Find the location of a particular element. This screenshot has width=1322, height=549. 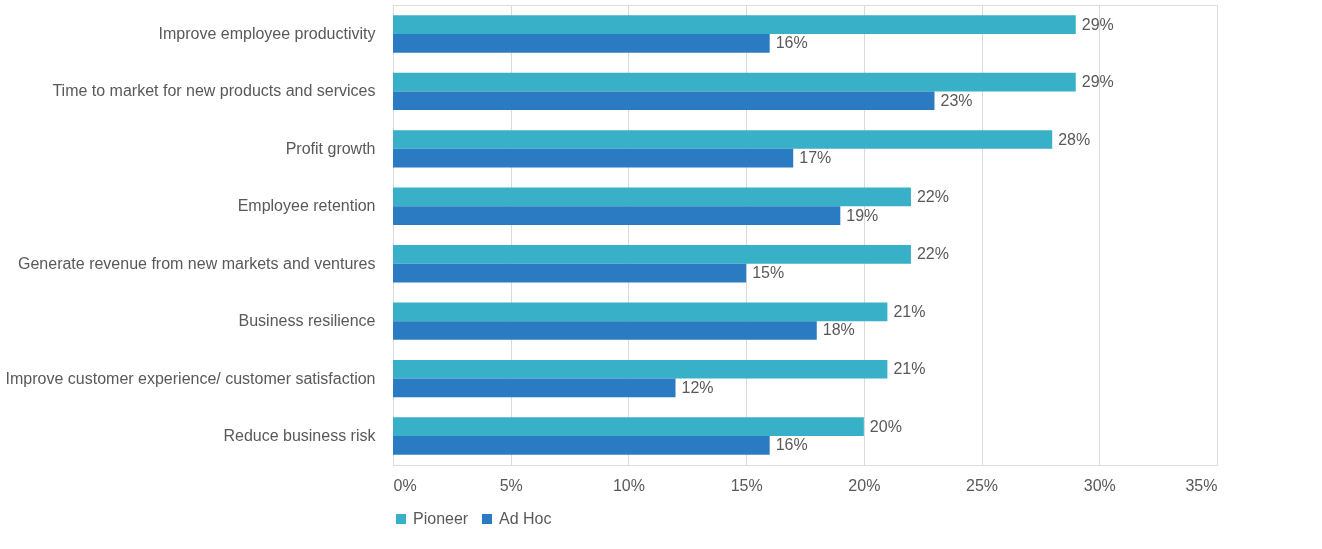

x-tick-label: 20% is located at coordinates (864, 485).